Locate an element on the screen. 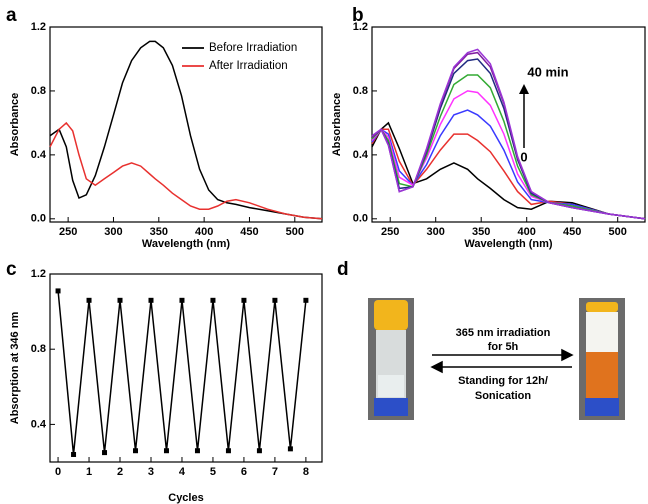 This screenshot has width=648, height=504. panel-label: c is located at coordinates (11, 269).